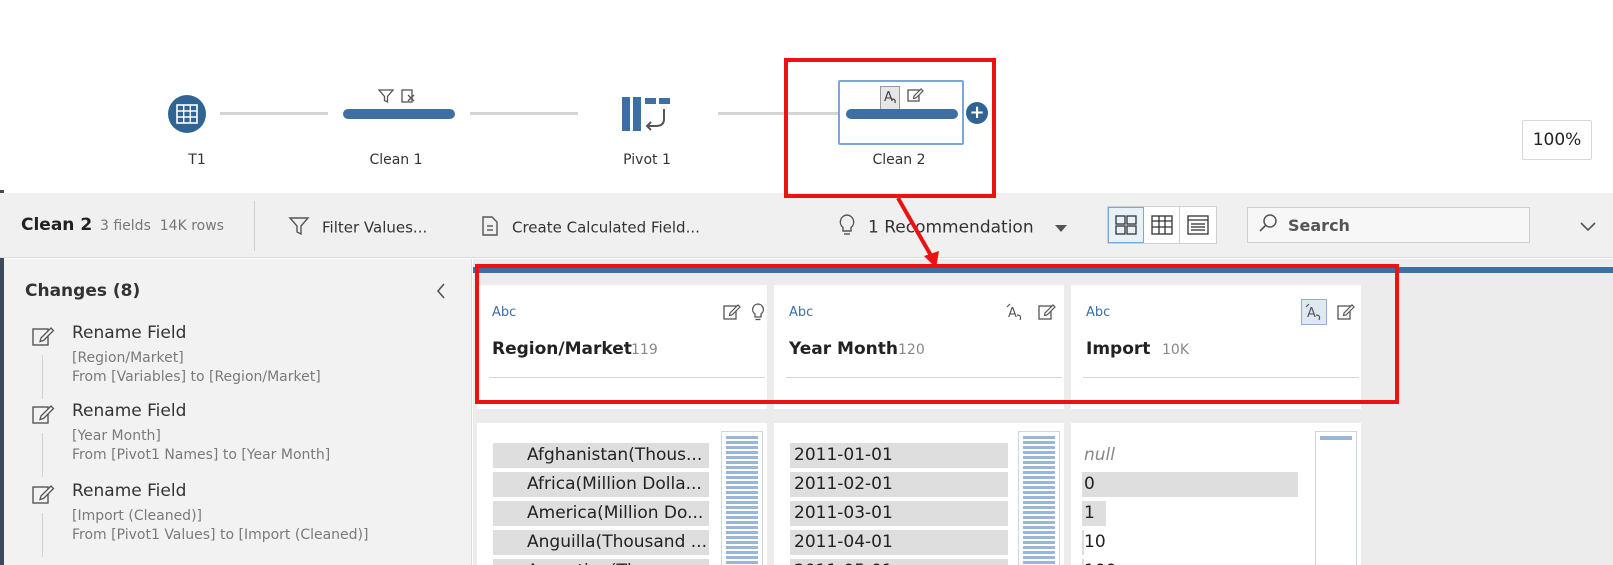 This screenshot has height=565, width=1613. What do you see at coordinates (441, 293) in the screenshot?
I see `chevron-left-icon` at bounding box center [441, 293].